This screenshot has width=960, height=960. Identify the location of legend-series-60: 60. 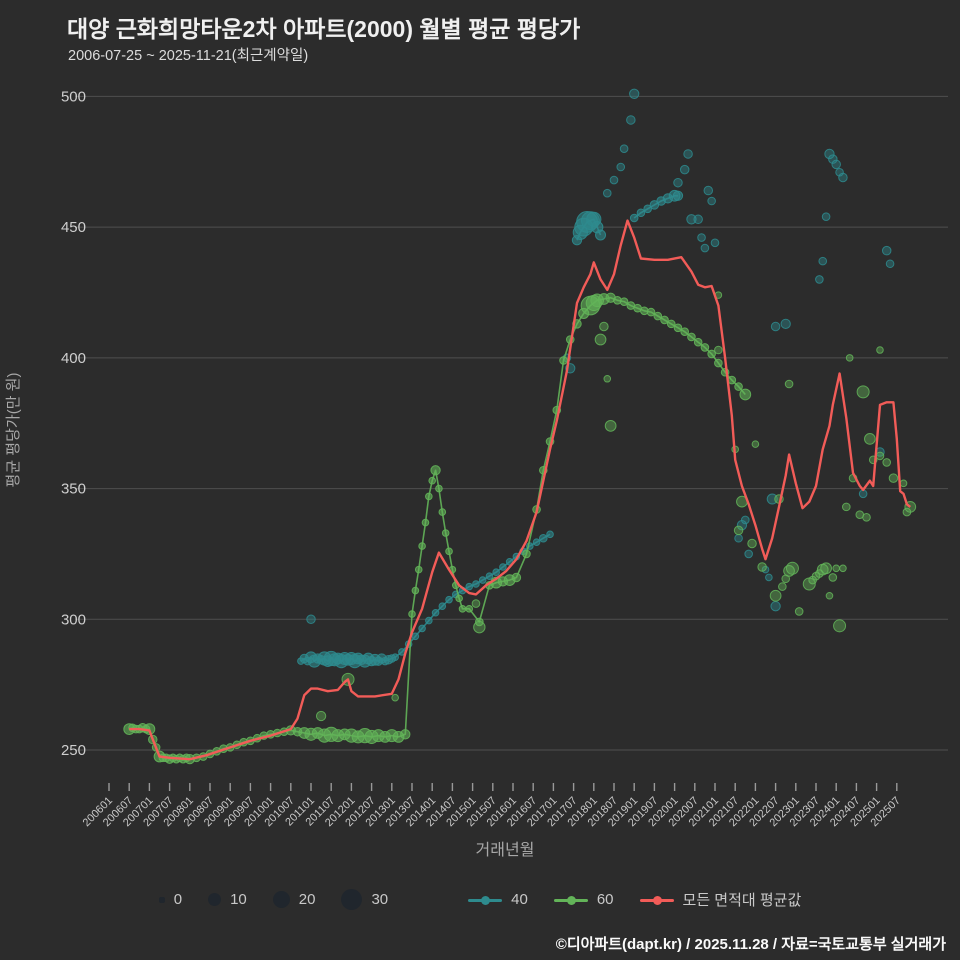
(583, 899).